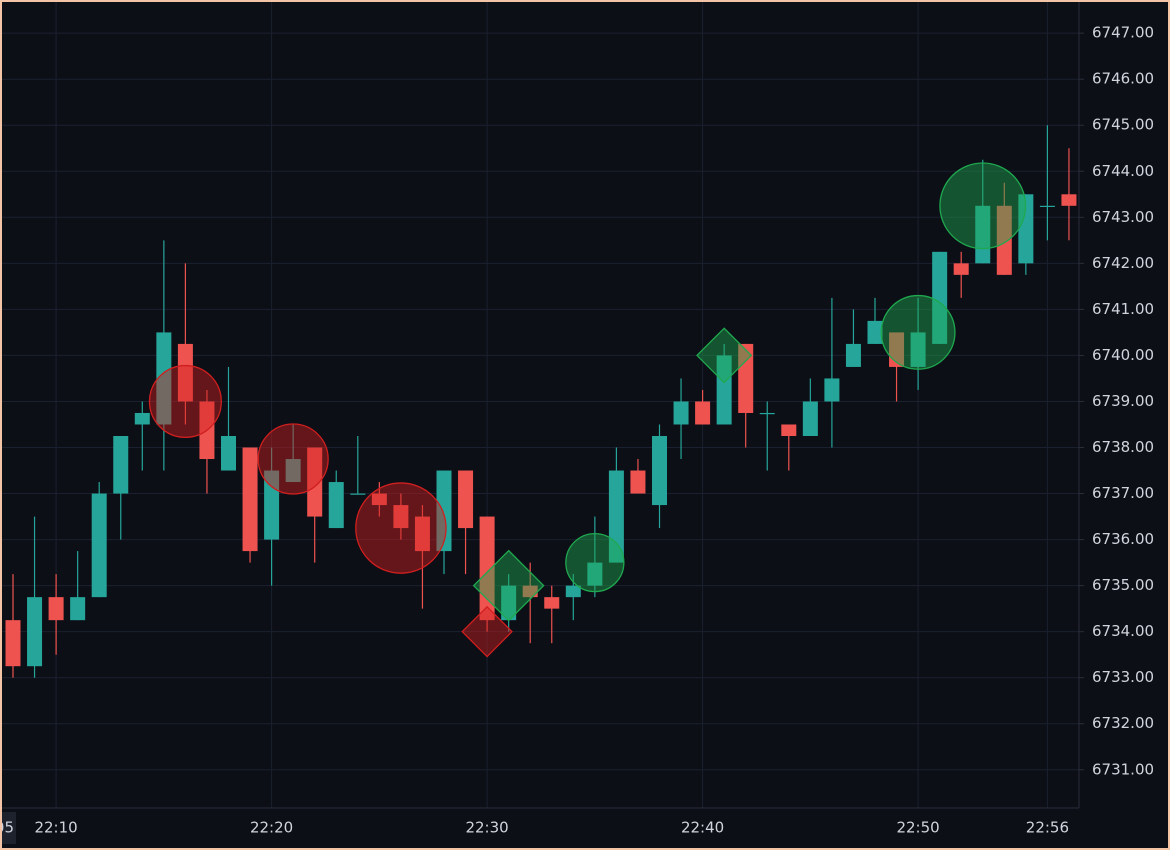 The width and height of the screenshot is (1170, 850). I want to click on y-tick-label: 6740.00, so click(1123, 355).